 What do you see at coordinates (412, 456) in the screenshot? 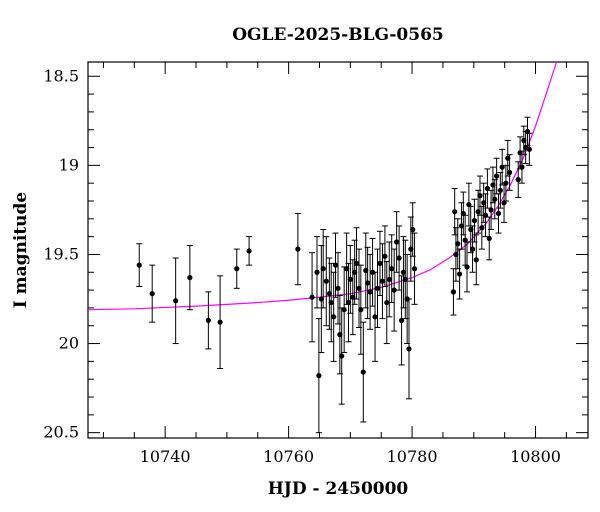
I see `x-tick-label: 10780` at bounding box center [412, 456].